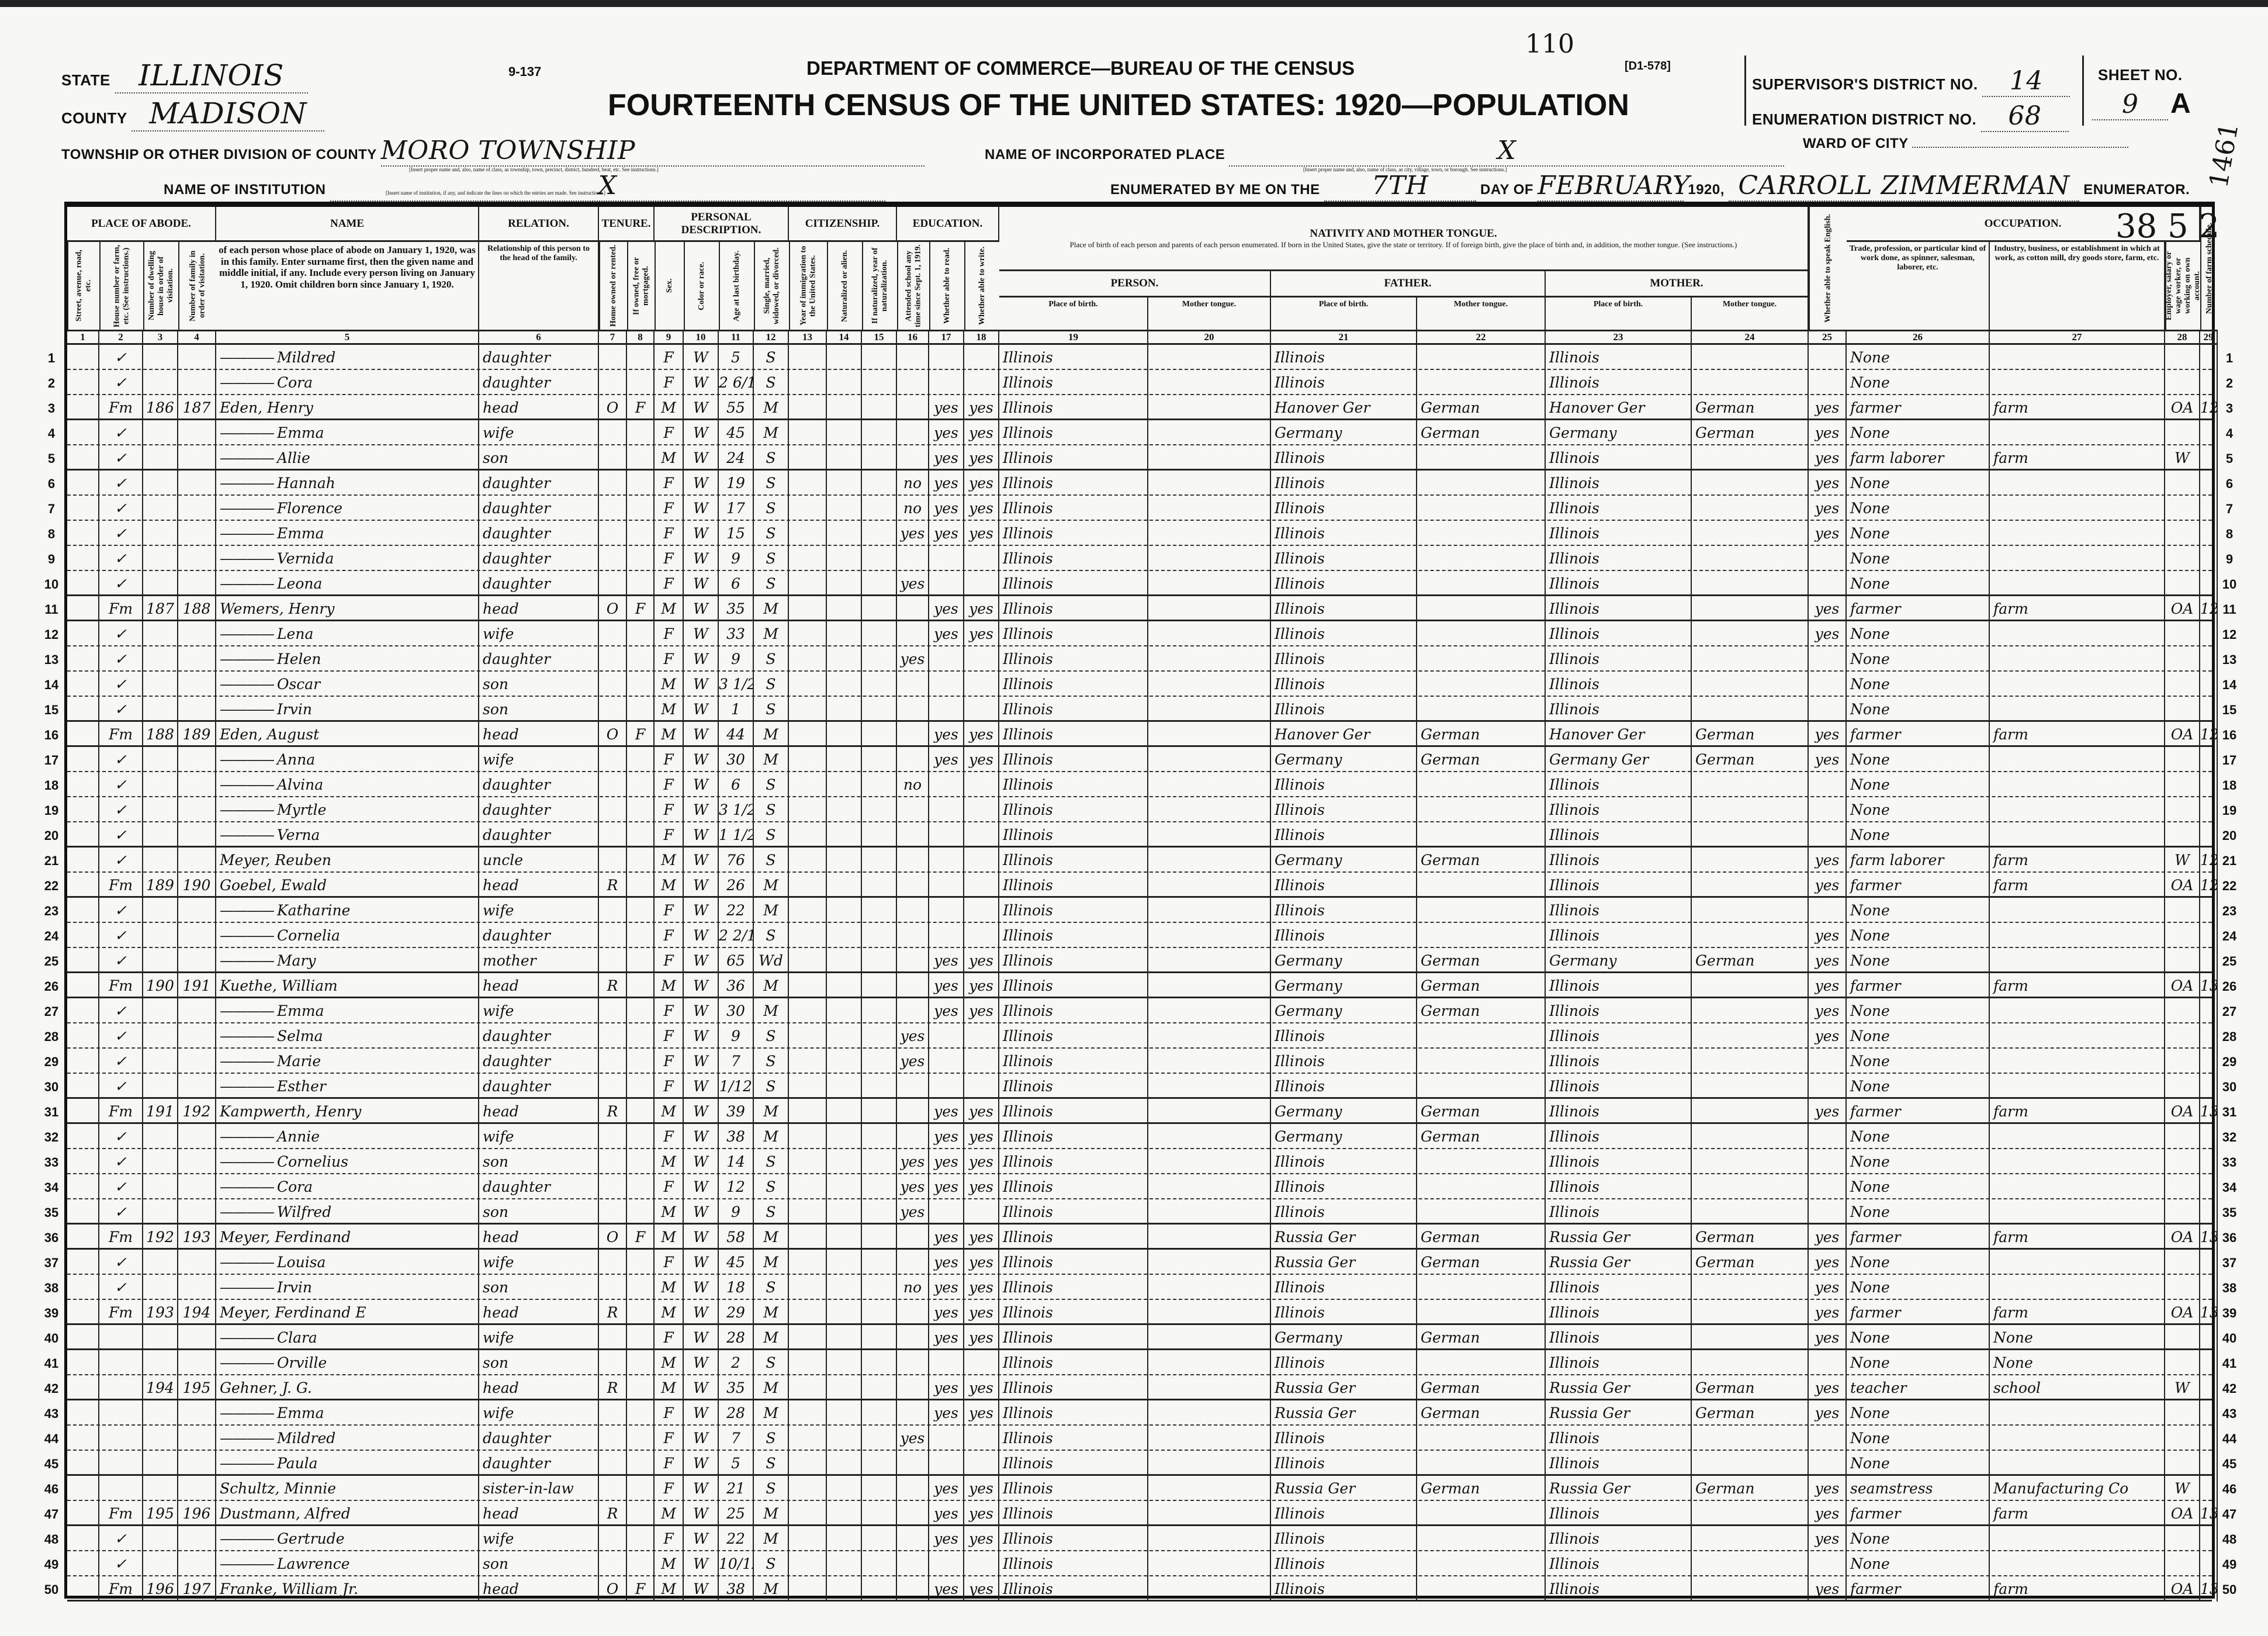  Describe the element at coordinates (347, 960) in the screenshot. I see `cell-col5: Mary` at that location.